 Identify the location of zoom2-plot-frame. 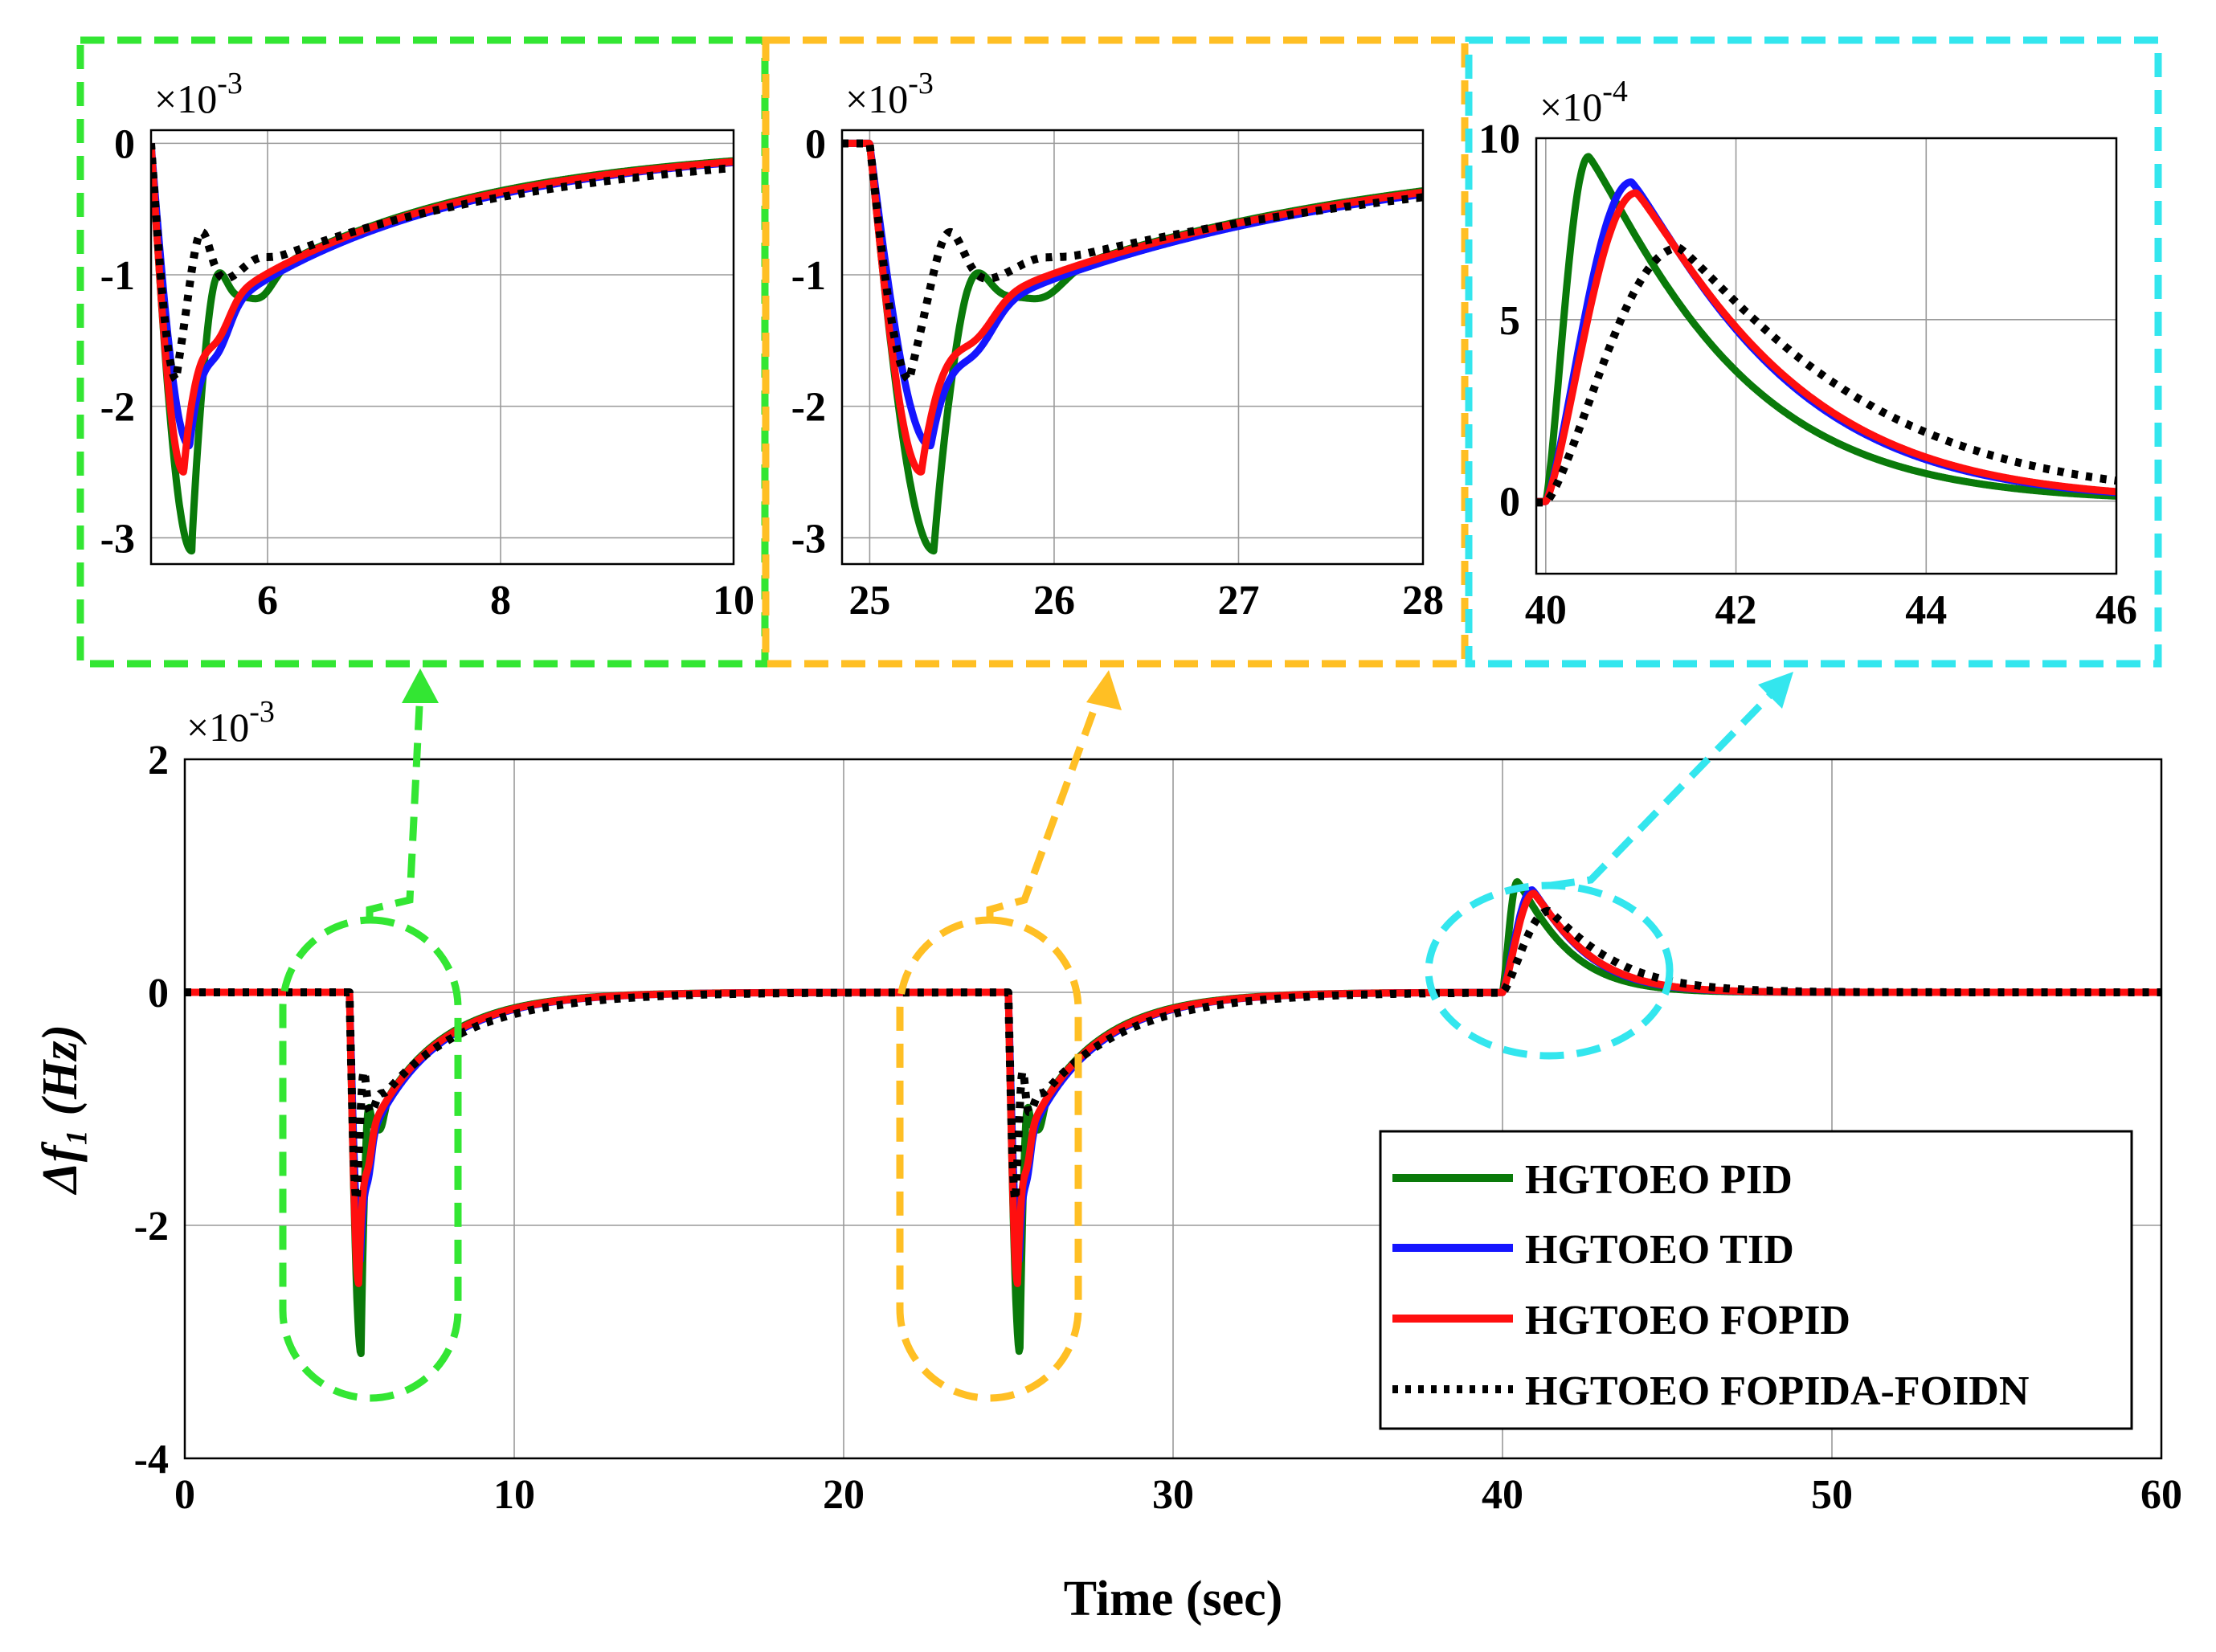
(1132, 347).